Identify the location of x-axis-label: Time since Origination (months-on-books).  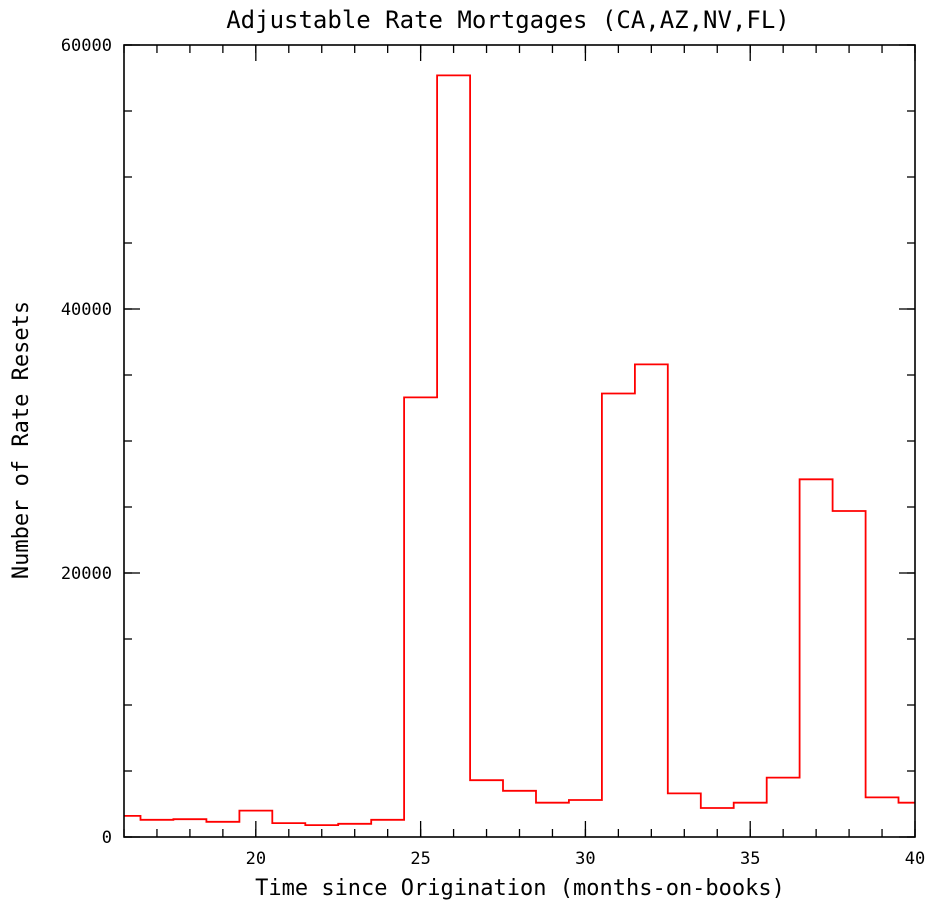
(520, 888).